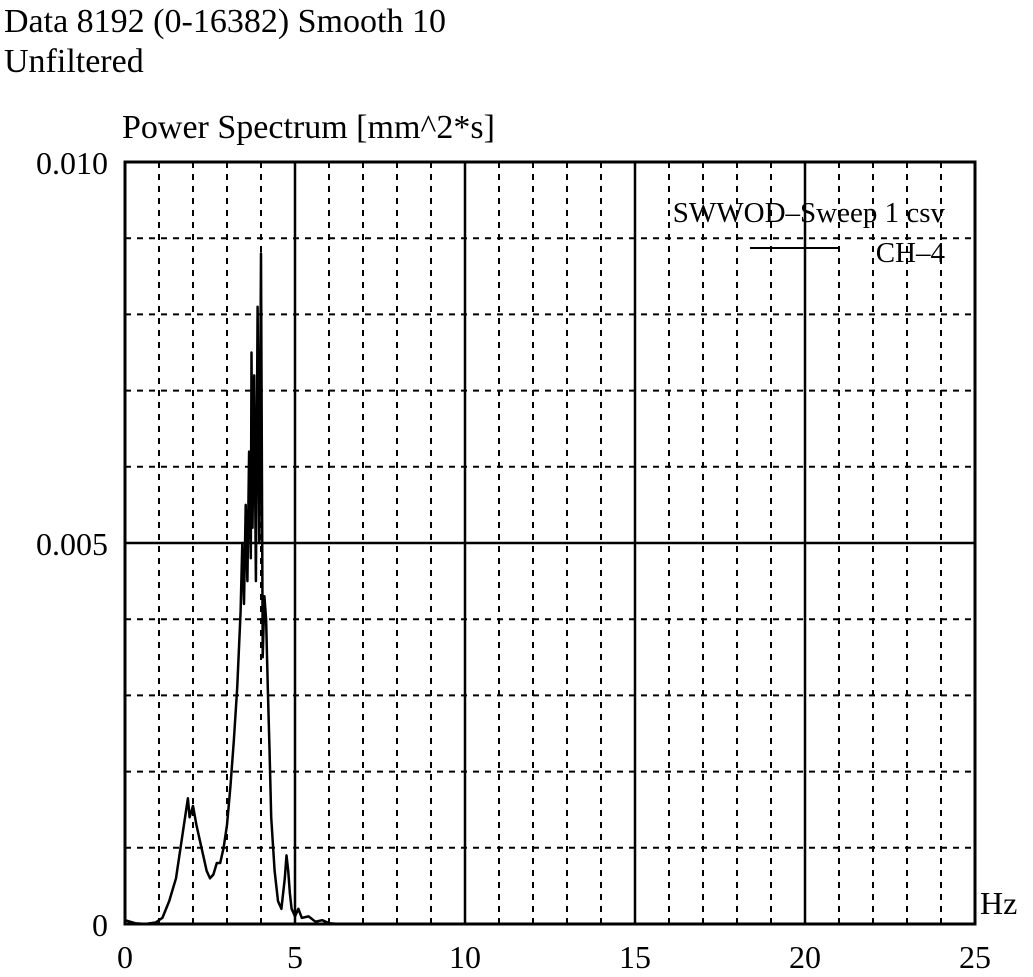  Describe the element at coordinates (74, 61) in the screenshot. I see `header-line-2: Unfiltered` at that location.